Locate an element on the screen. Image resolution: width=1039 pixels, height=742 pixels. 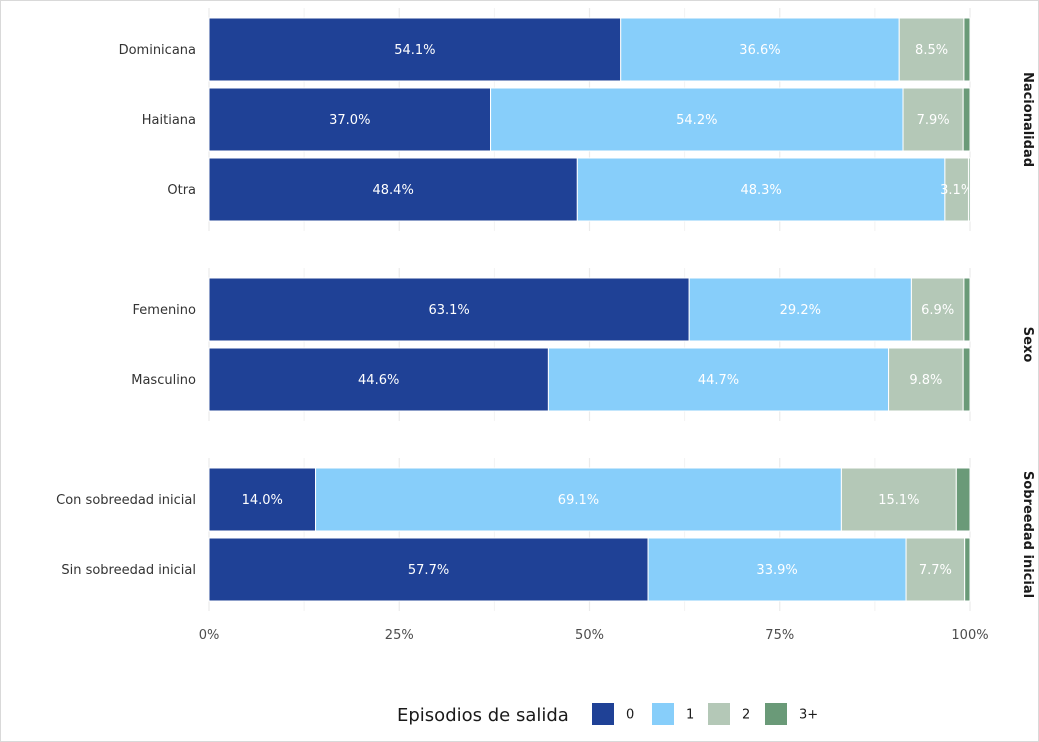
data-label: 44.6% is located at coordinates (378, 380).